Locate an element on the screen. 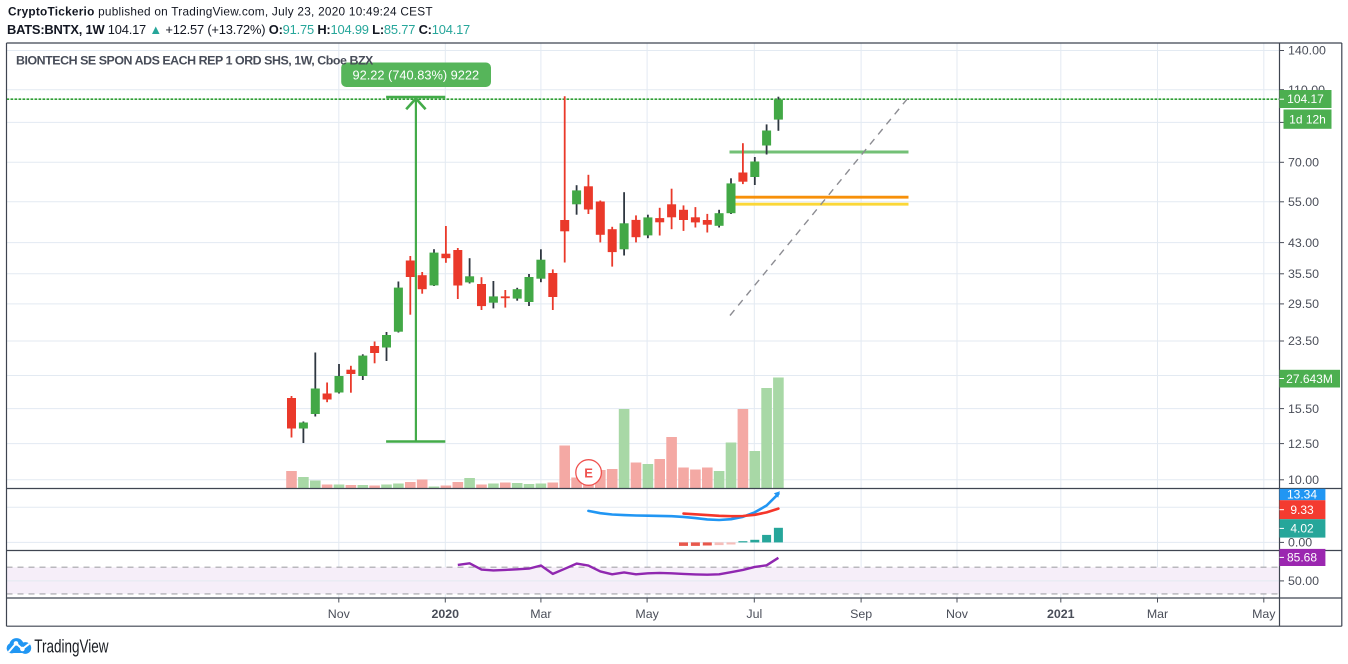 This screenshot has height=664, width=1348. svg-text: 29.50 is located at coordinates (1303, 304).